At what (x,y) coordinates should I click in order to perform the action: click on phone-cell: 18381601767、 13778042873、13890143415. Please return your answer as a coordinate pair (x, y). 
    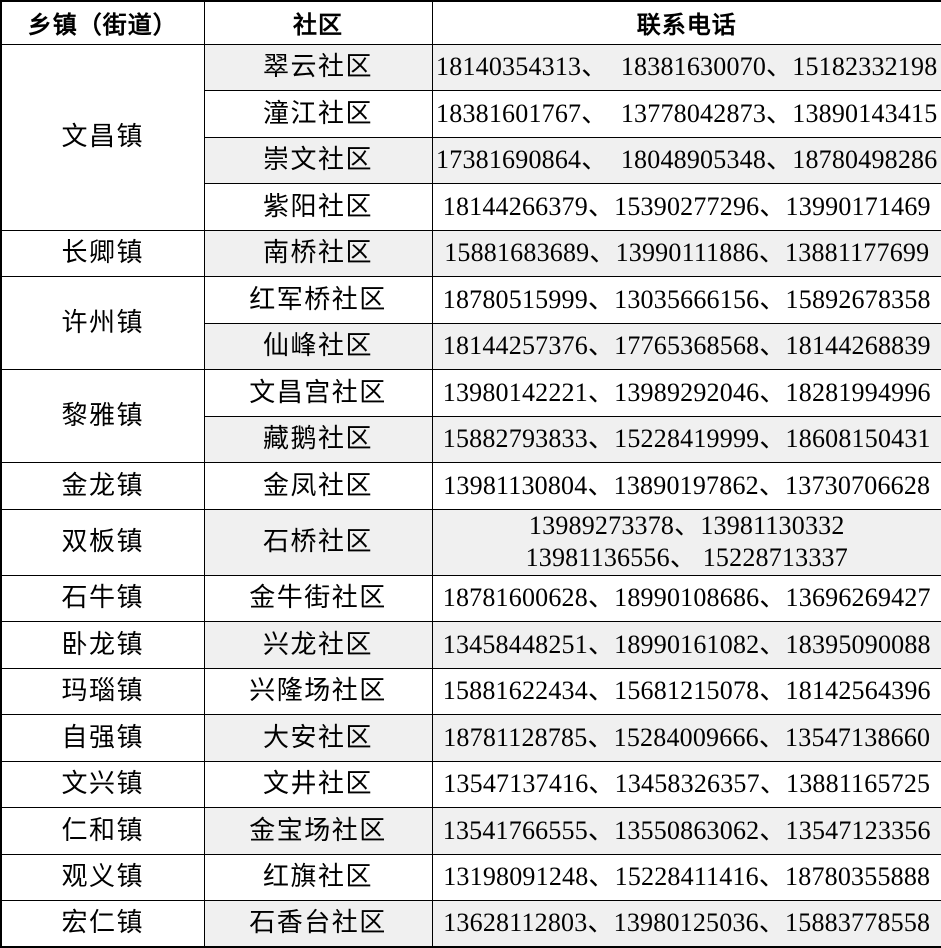
    Looking at the image, I should click on (686, 114).